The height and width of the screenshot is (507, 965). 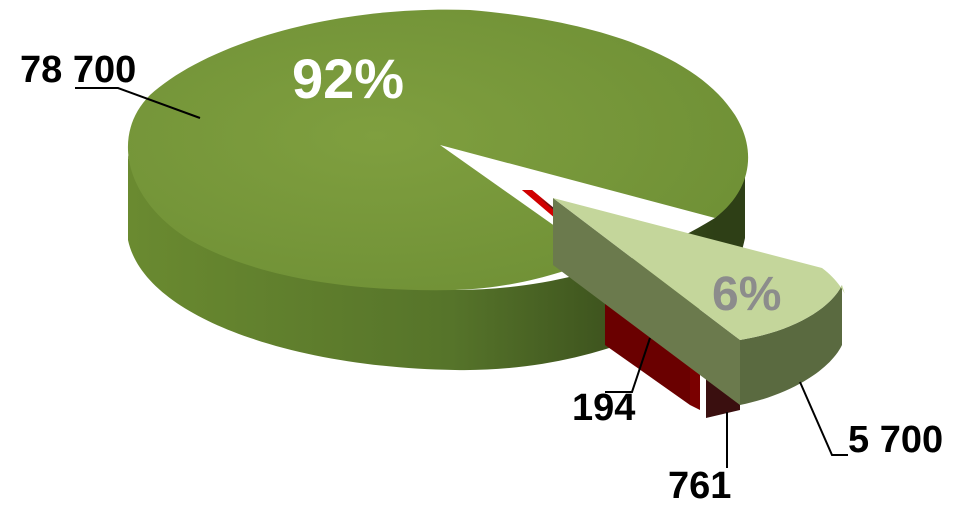 What do you see at coordinates (699, 486) in the screenshot?
I see `label-761: 761` at bounding box center [699, 486].